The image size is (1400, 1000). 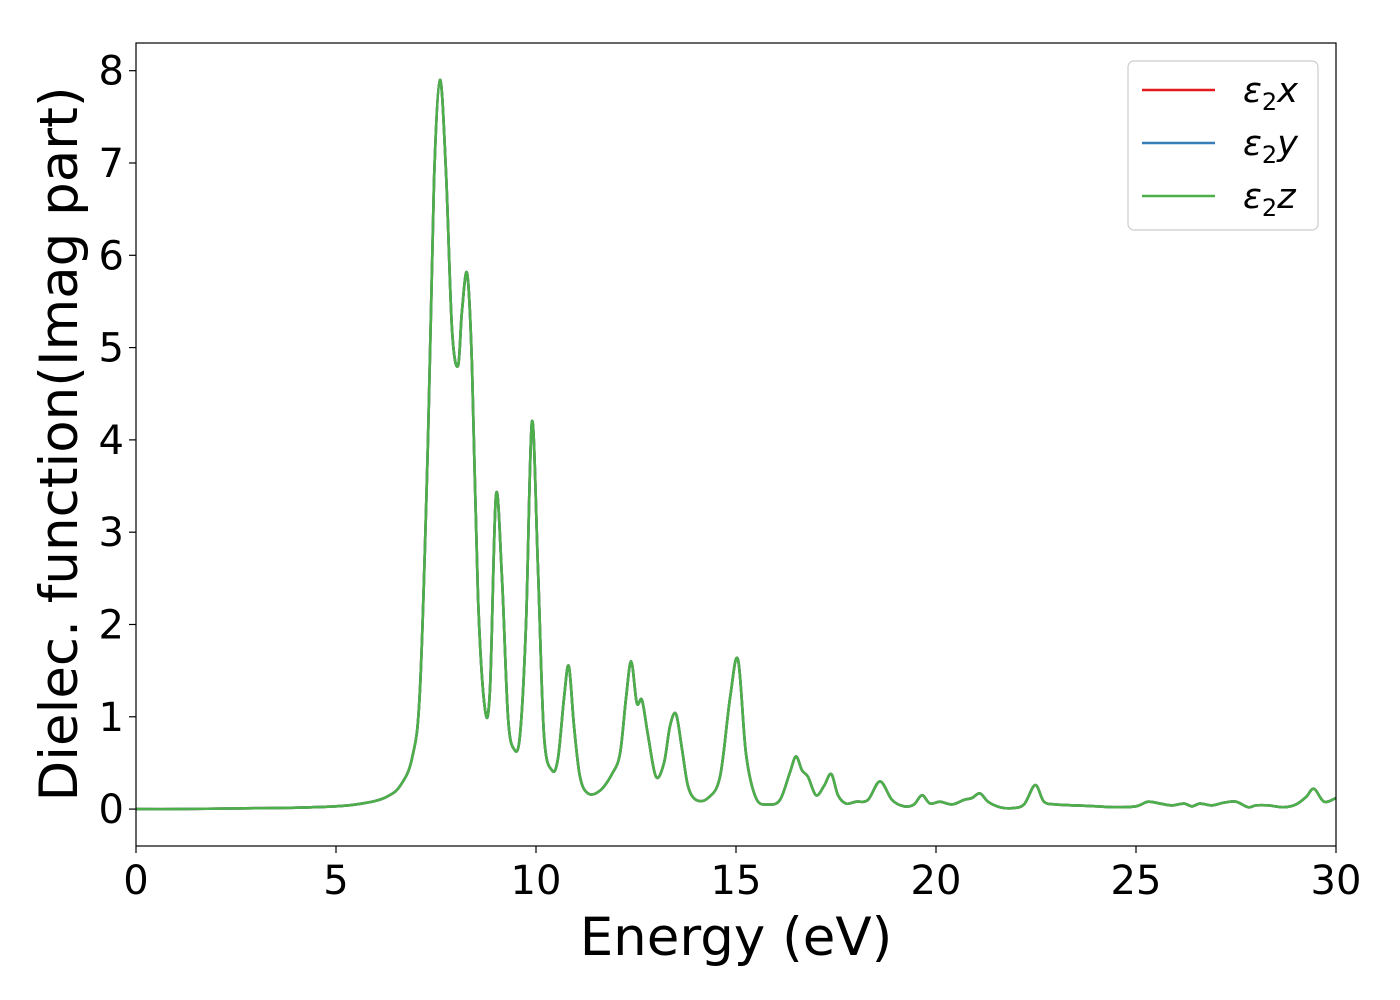 What do you see at coordinates (59, 443) in the screenshot?
I see `y-axis-label: Dielec. function(Imag part)` at bounding box center [59, 443].